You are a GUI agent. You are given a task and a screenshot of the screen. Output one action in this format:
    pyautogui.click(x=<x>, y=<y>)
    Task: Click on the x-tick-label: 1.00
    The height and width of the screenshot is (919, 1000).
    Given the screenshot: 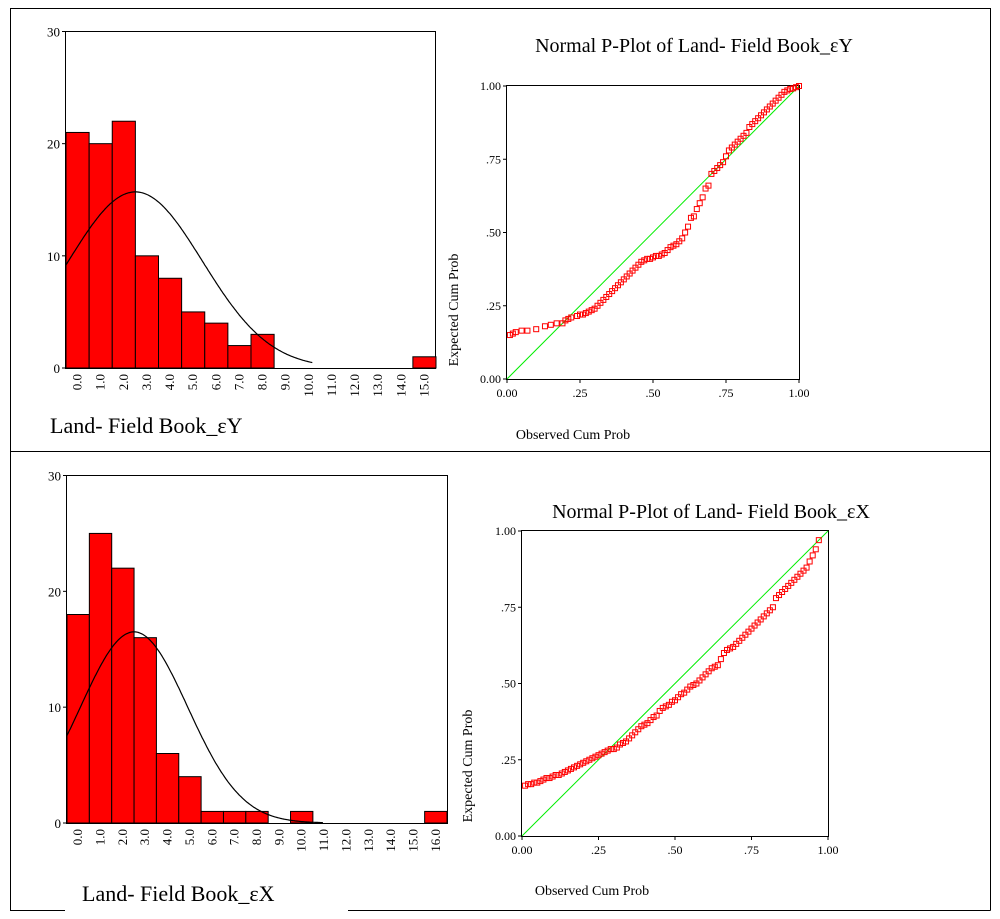 What is the action you would take?
    pyautogui.click(x=828, y=850)
    